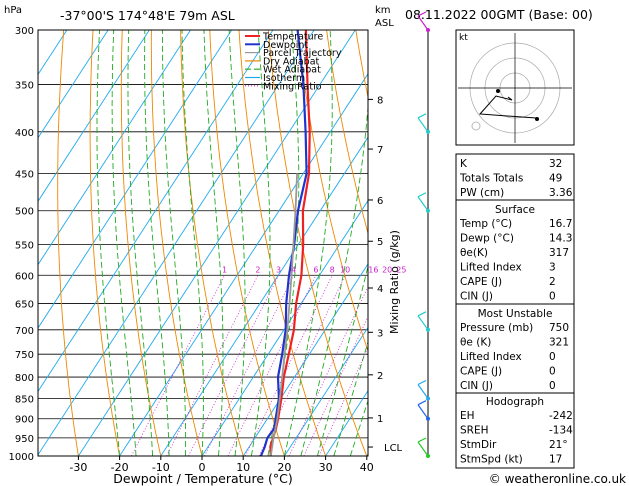 This screenshot has height=486, width=629. What do you see at coordinates (332, 269) in the screenshot?
I see `mixing-ratio-tick-label: 8` at bounding box center [332, 269].